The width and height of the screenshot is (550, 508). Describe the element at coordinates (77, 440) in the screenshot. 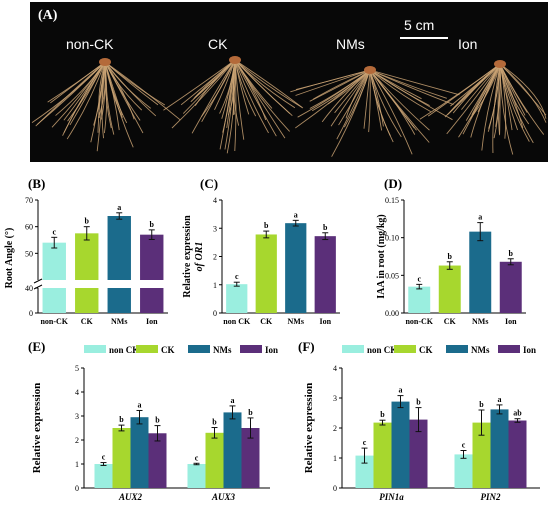

I see `chart-e-y-tick-label: 2` at that location.